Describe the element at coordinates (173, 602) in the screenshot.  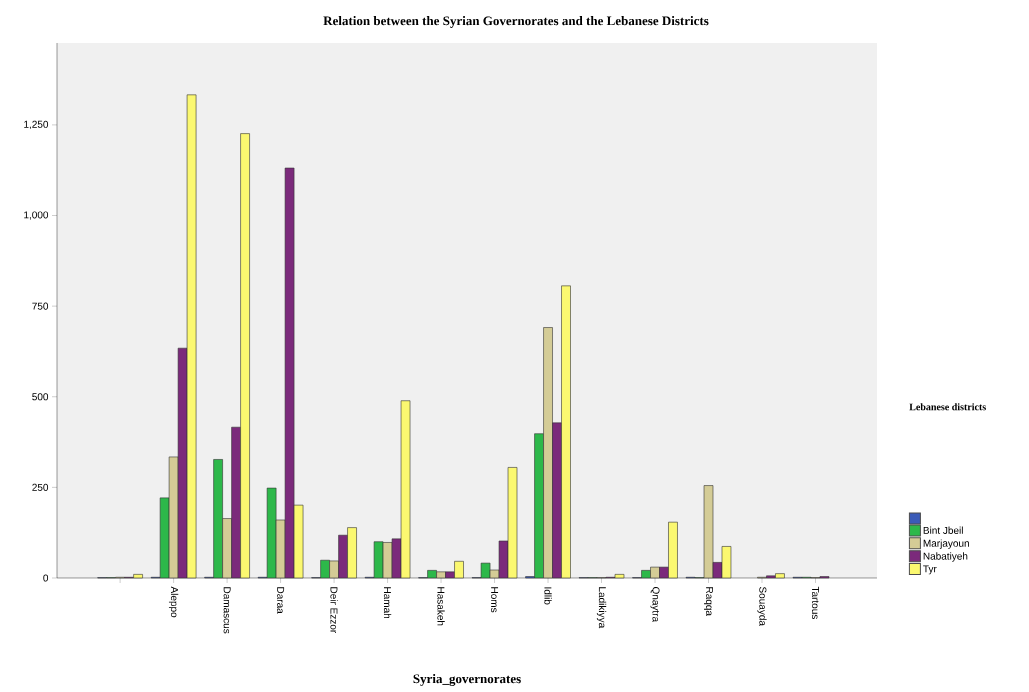
I see `x-tick-label: Aleppo` at that location.